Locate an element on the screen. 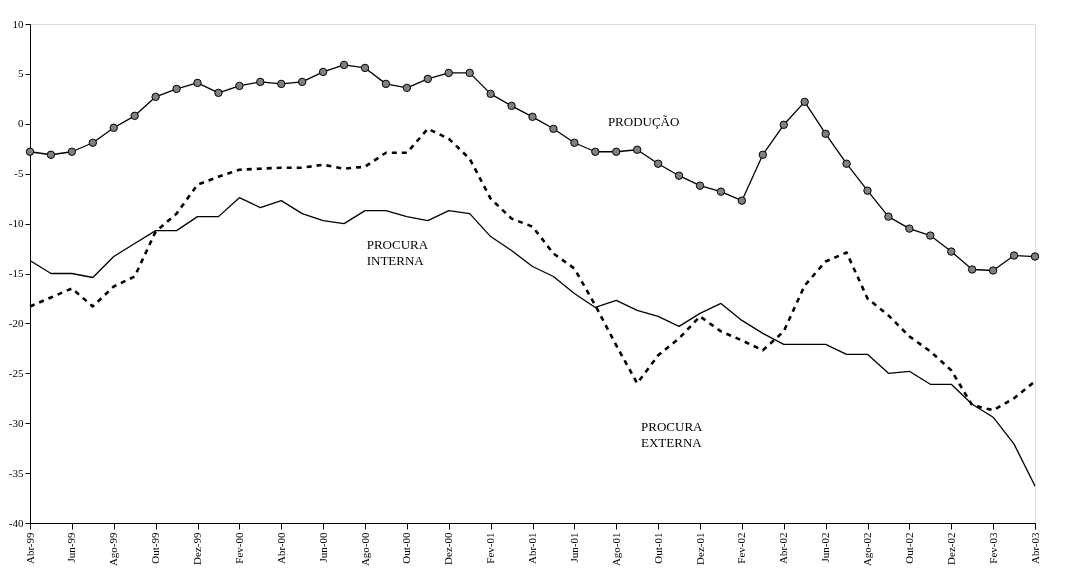  x-tick-label: Out-00 is located at coordinates (406, 548).